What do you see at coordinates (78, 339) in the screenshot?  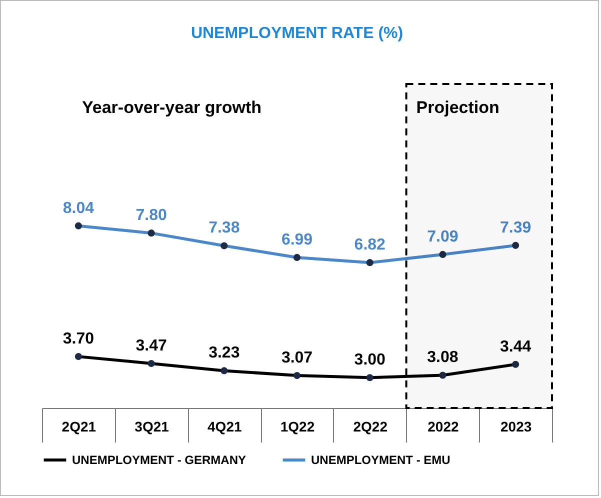 I see `data-label: 3.70` at bounding box center [78, 339].